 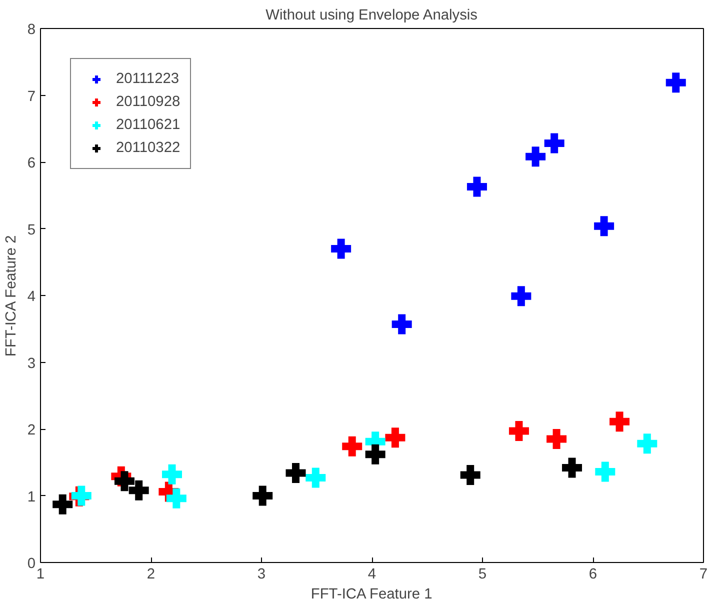 I want to click on x-tick-label: 5, so click(x=482, y=574).